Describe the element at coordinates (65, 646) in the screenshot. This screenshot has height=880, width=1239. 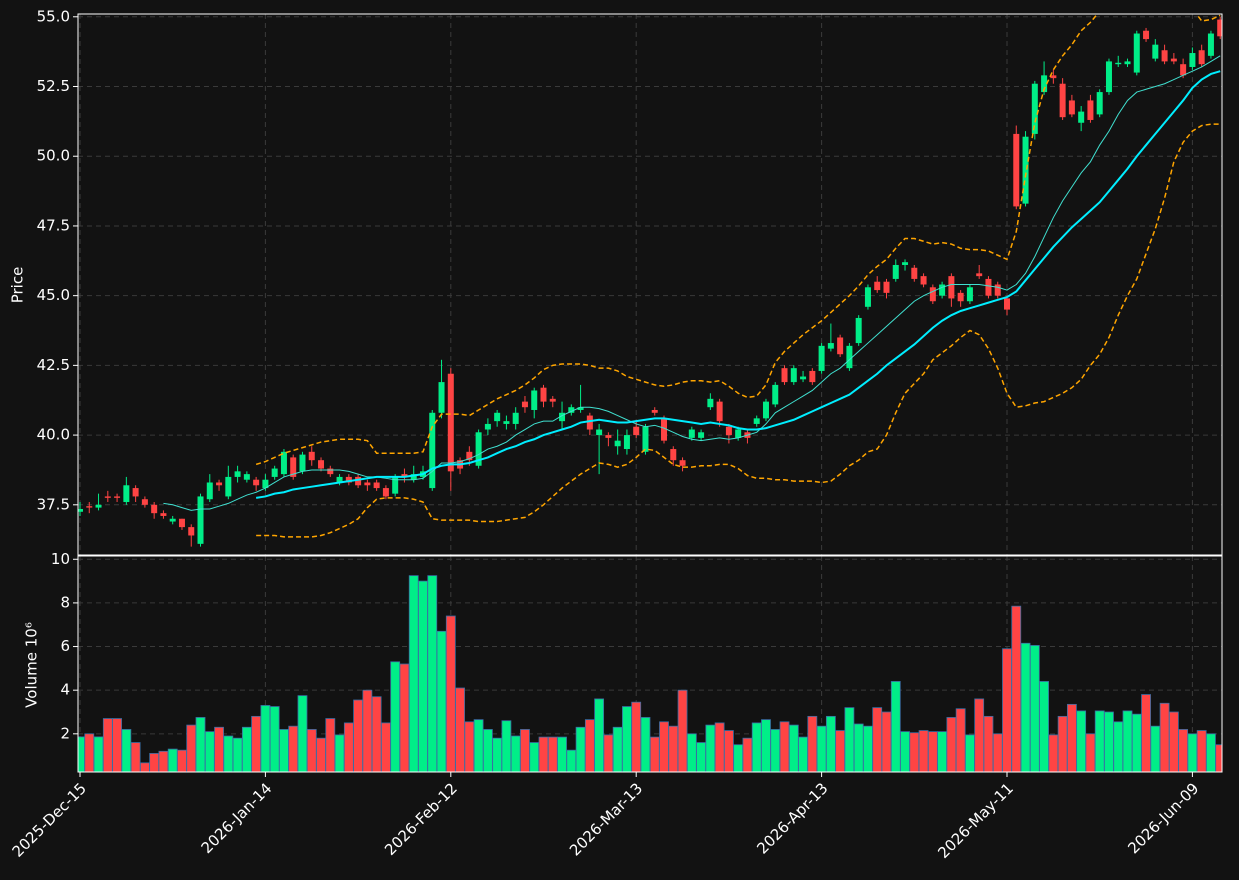
I see `y-tick-label: 6` at that location.